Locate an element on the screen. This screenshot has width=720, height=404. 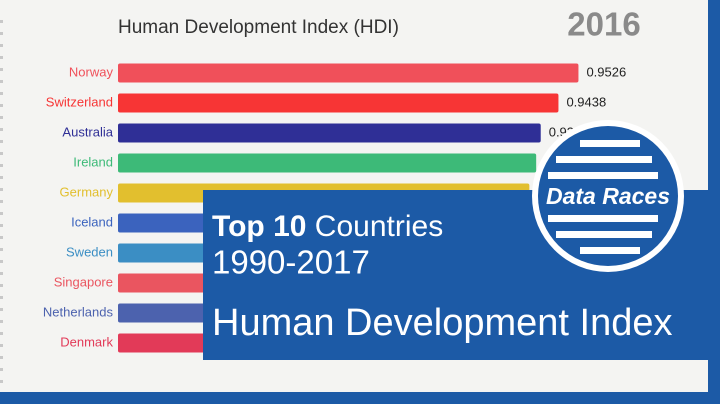
value-label: 0.9526 is located at coordinates (606, 71).